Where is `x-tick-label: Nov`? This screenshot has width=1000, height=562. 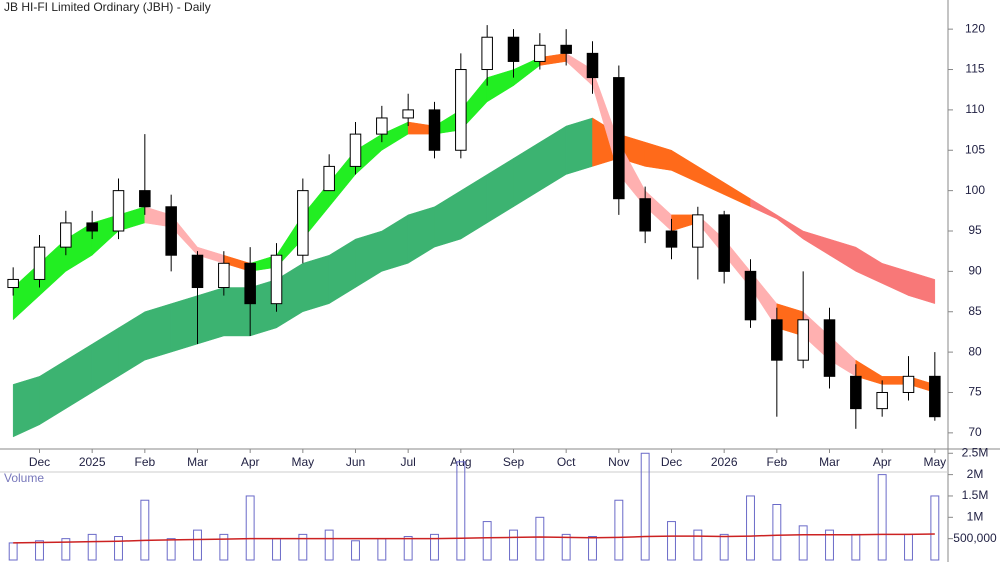 x-tick-label: Nov is located at coordinates (618, 462).